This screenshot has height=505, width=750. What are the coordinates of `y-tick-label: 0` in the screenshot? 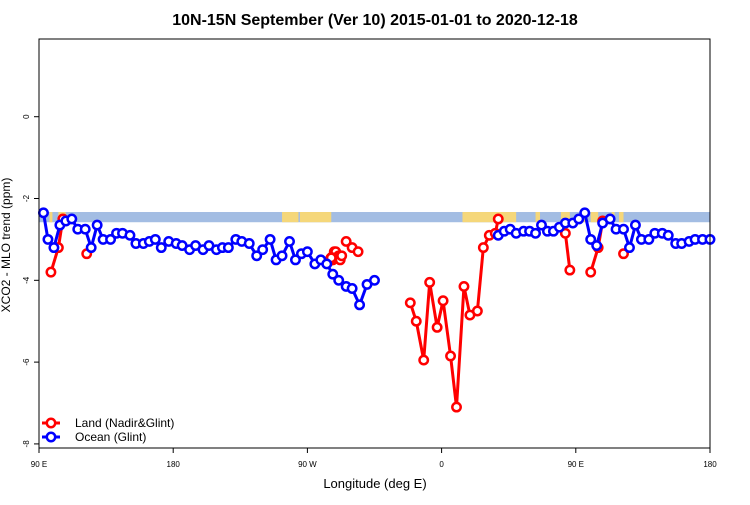 It's located at (26, 116).